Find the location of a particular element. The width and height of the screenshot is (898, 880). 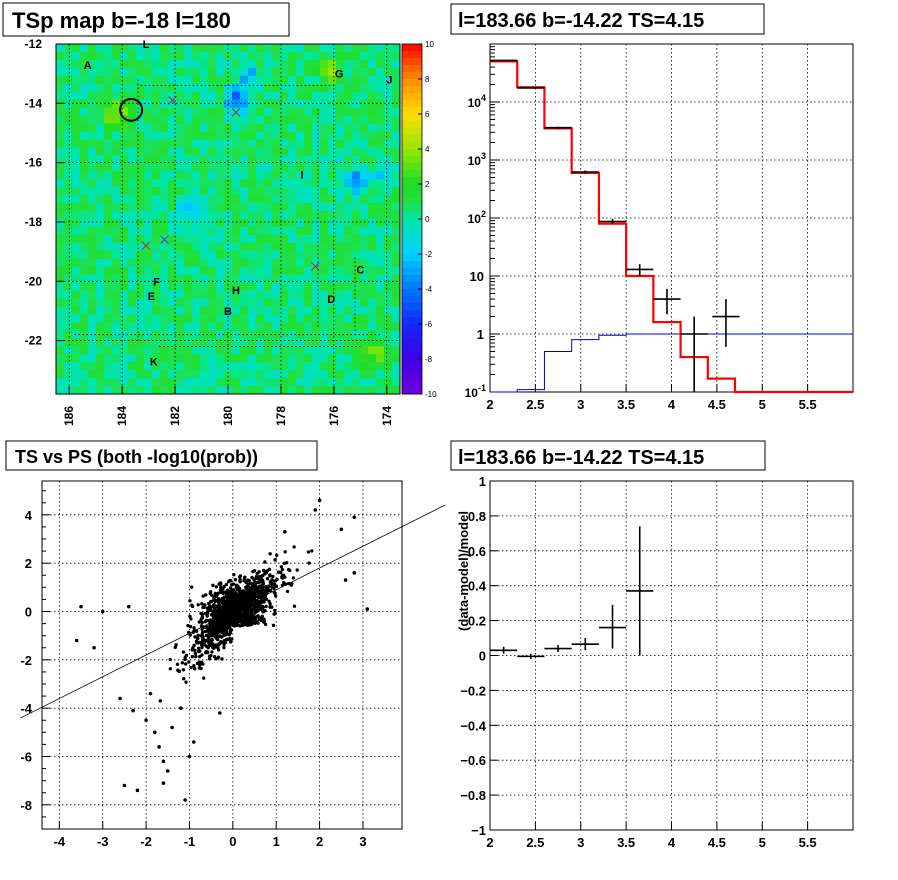

spectrum-ytick-label: 10 is located at coordinates (477, 276).